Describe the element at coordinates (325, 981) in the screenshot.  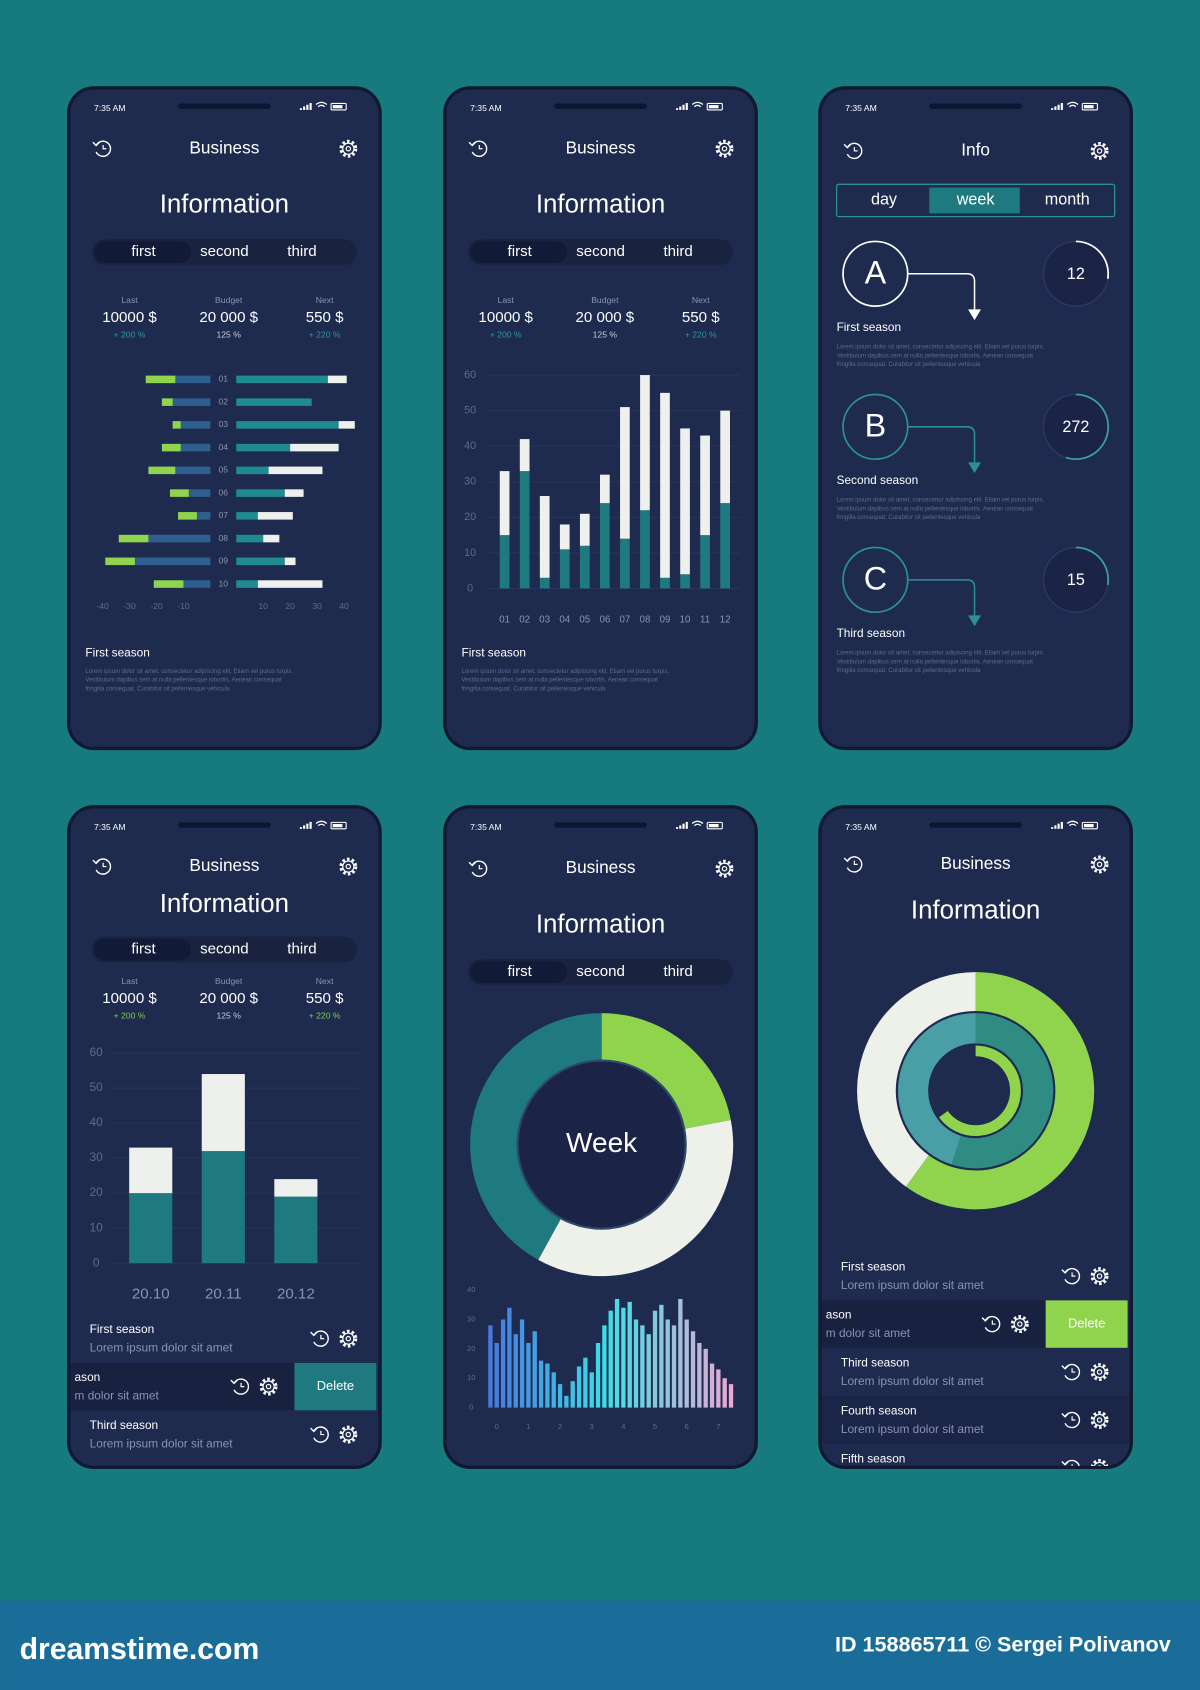
I see `stat-label: Next` at that location.